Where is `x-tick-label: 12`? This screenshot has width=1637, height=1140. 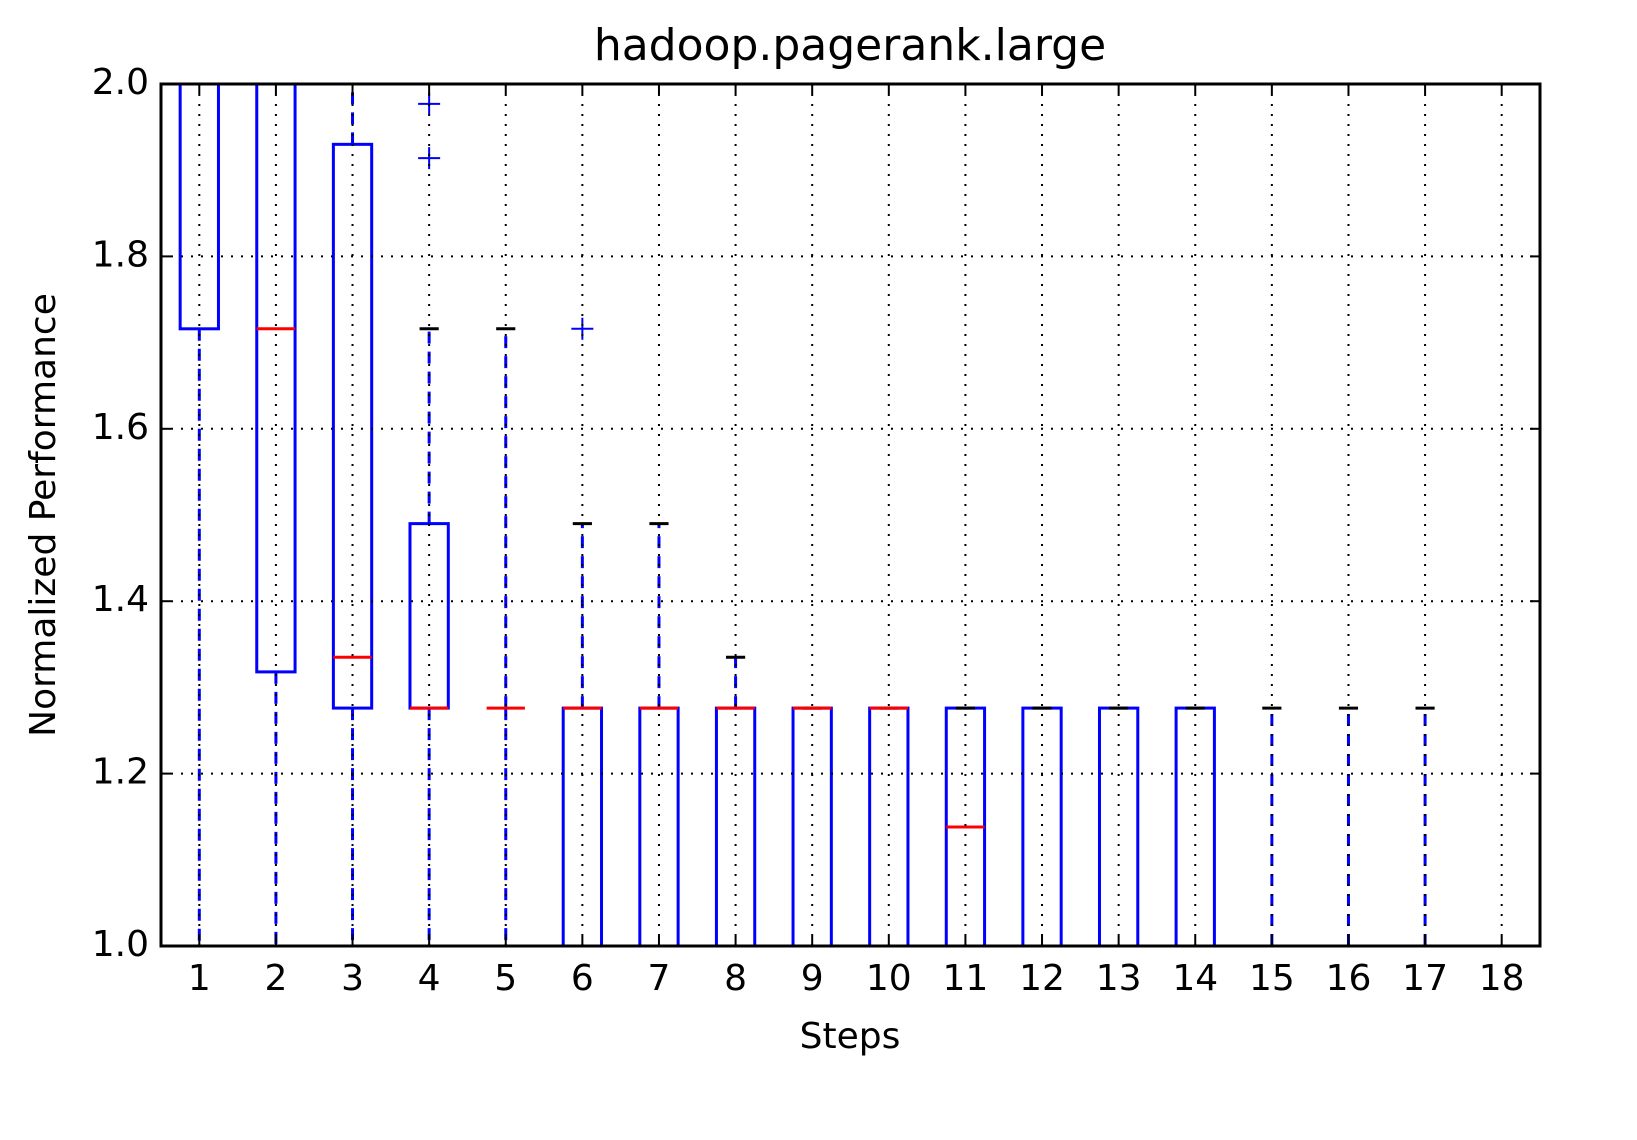
x-tick-label: 12 is located at coordinates (1042, 978).